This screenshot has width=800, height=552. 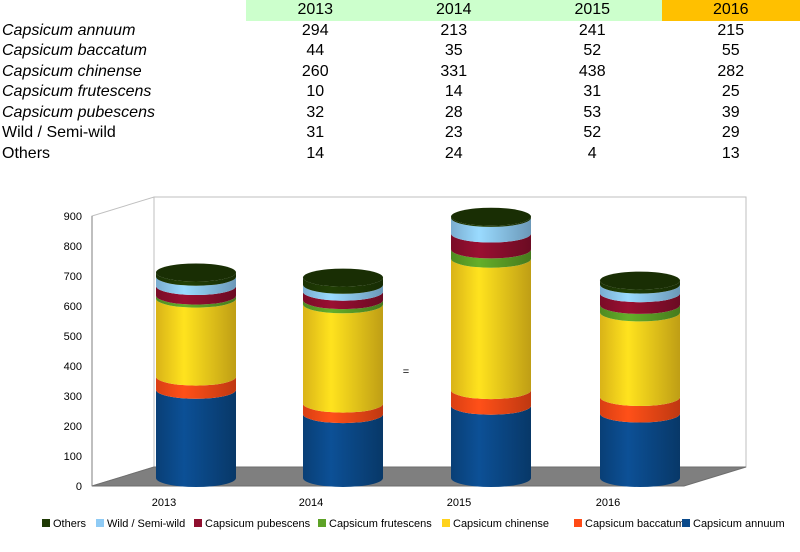 I want to click on table-header-row: 2013 2014 2015 2016, so click(x=400, y=10).